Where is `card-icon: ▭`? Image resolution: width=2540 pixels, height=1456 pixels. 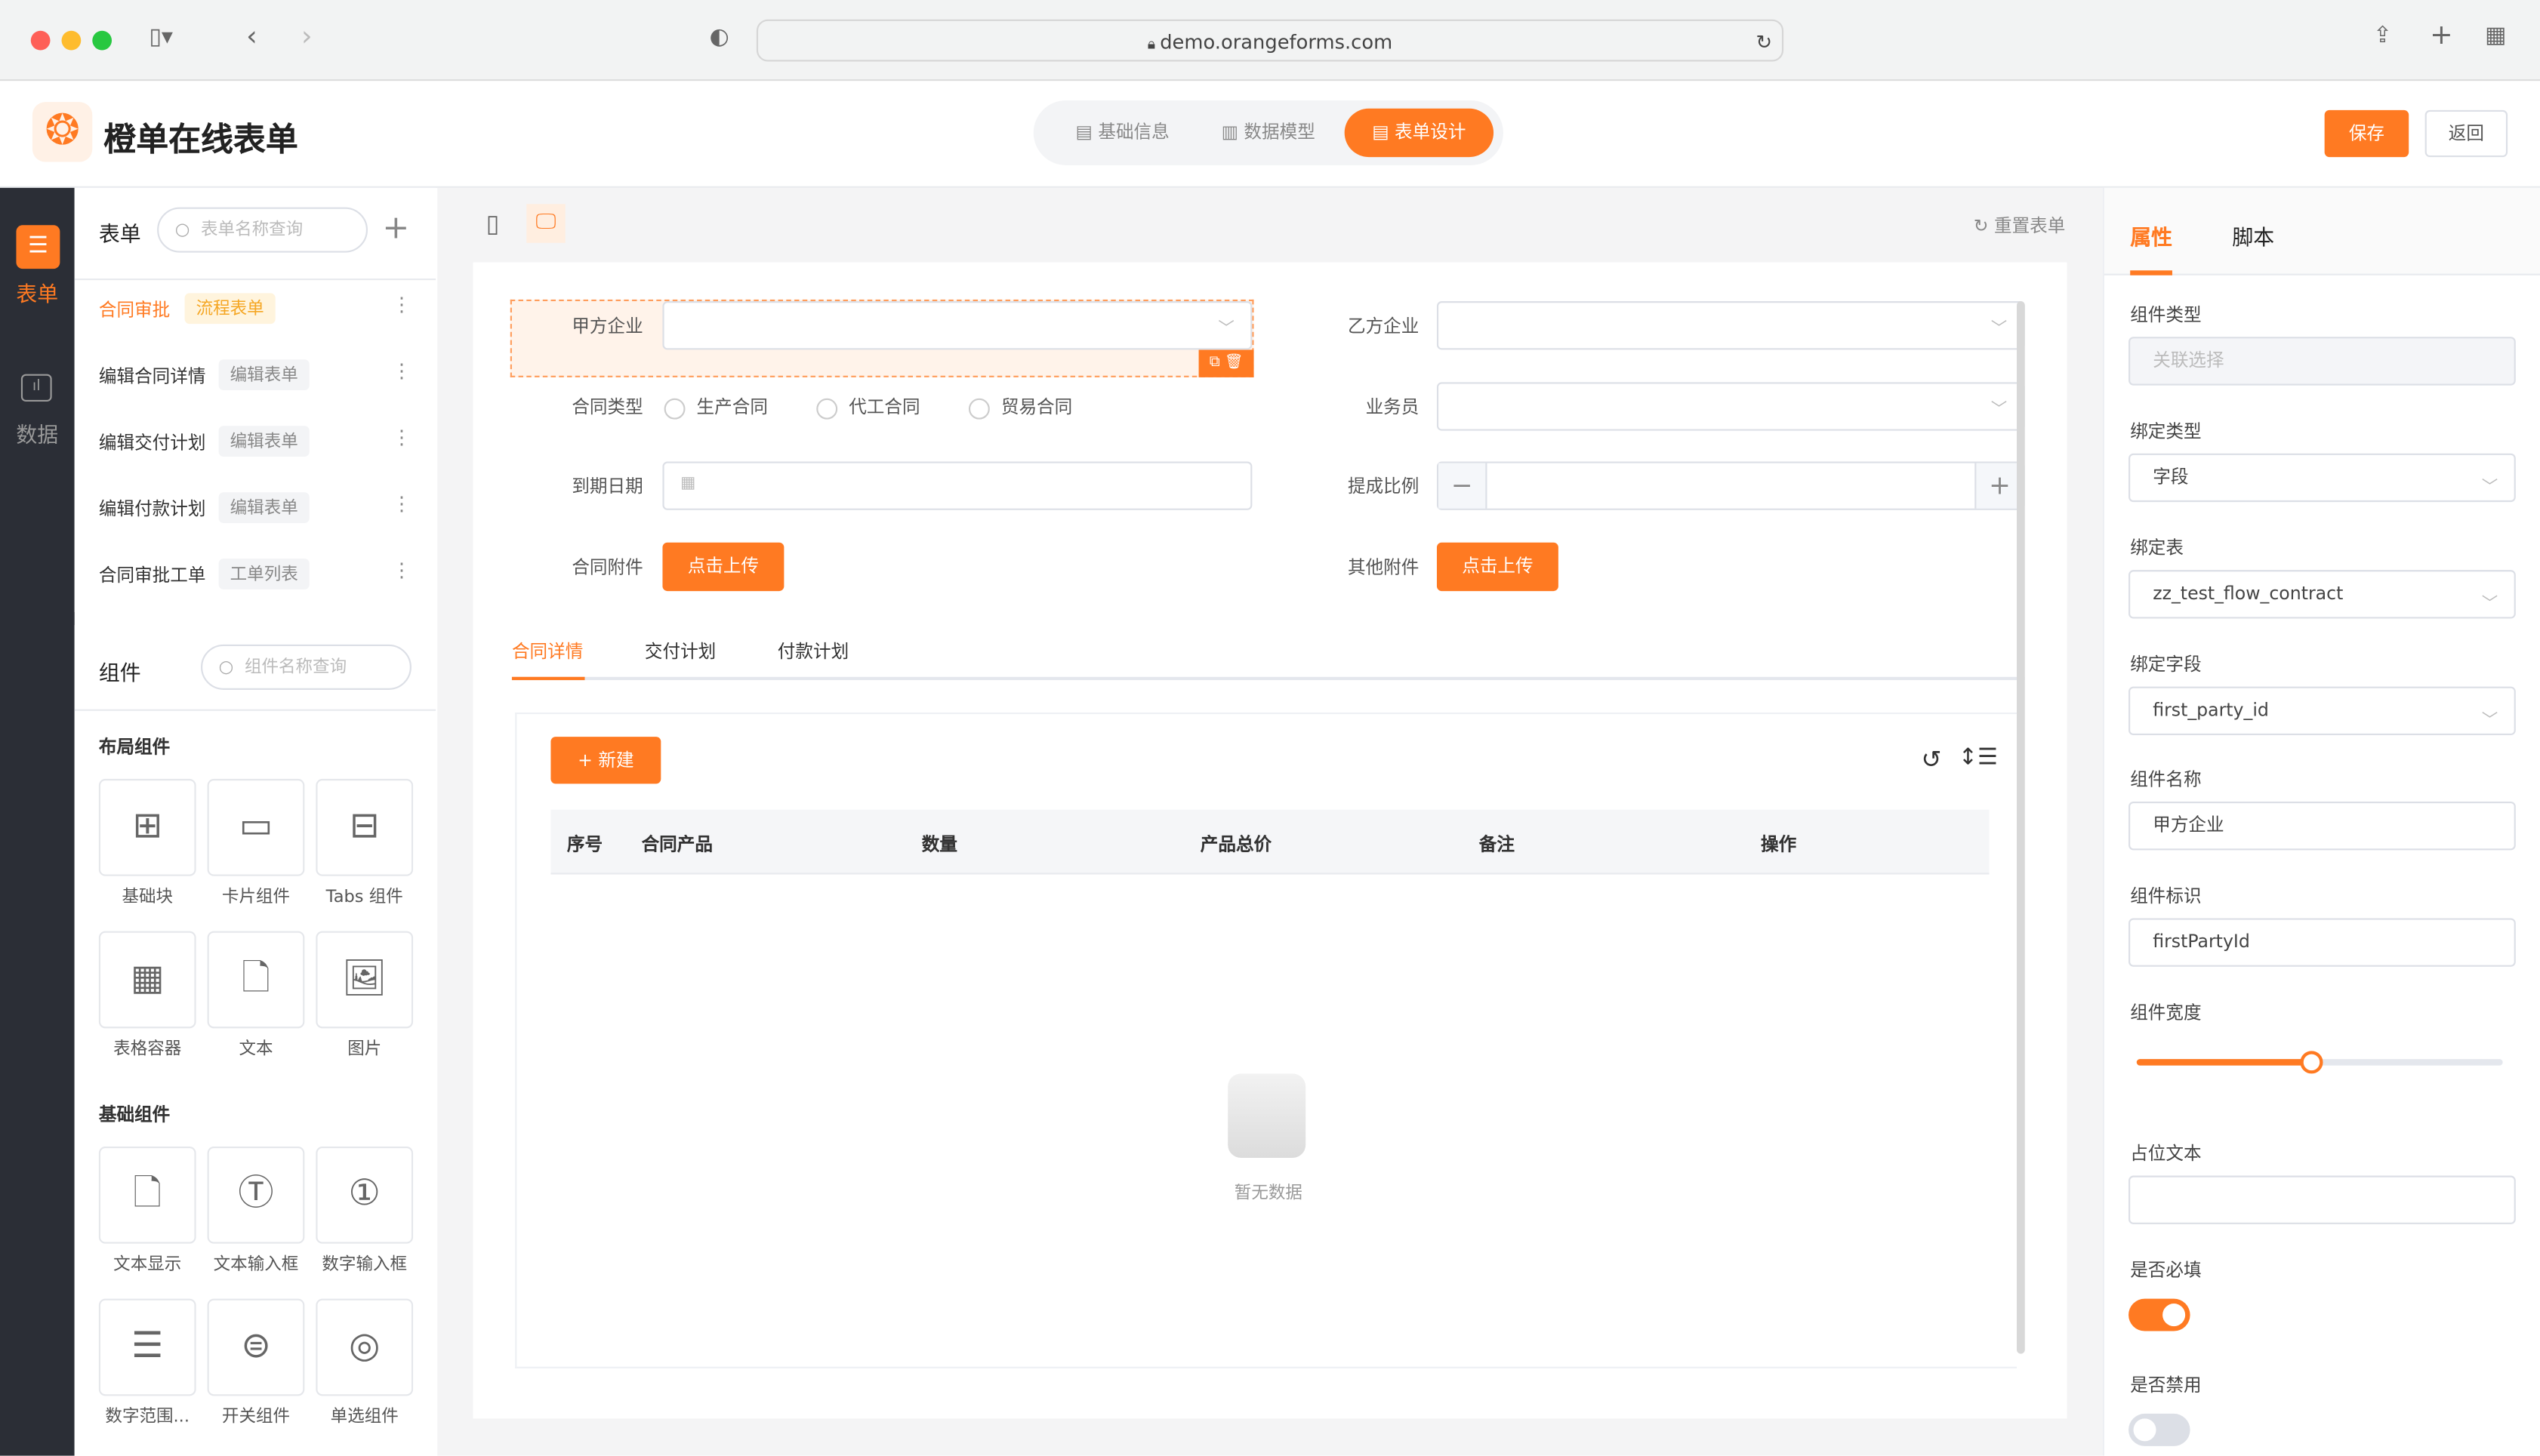 card-icon: ▭ is located at coordinates (256, 827).